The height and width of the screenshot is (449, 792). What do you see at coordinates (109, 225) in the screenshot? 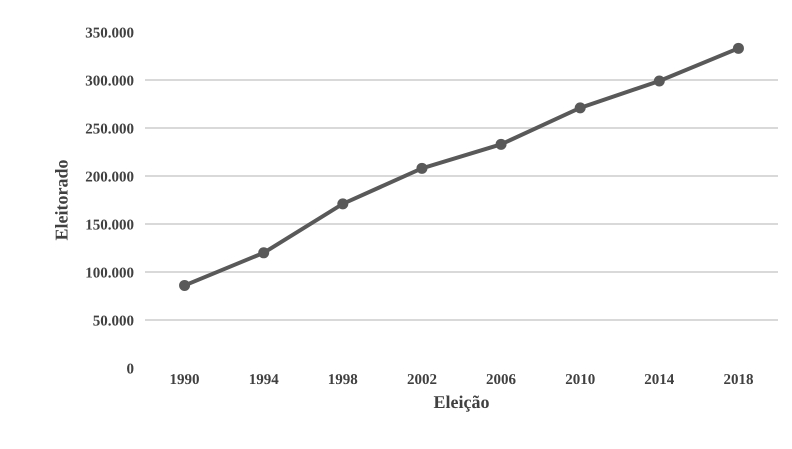
I see `y-tick-label: 150.000` at bounding box center [109, 225].